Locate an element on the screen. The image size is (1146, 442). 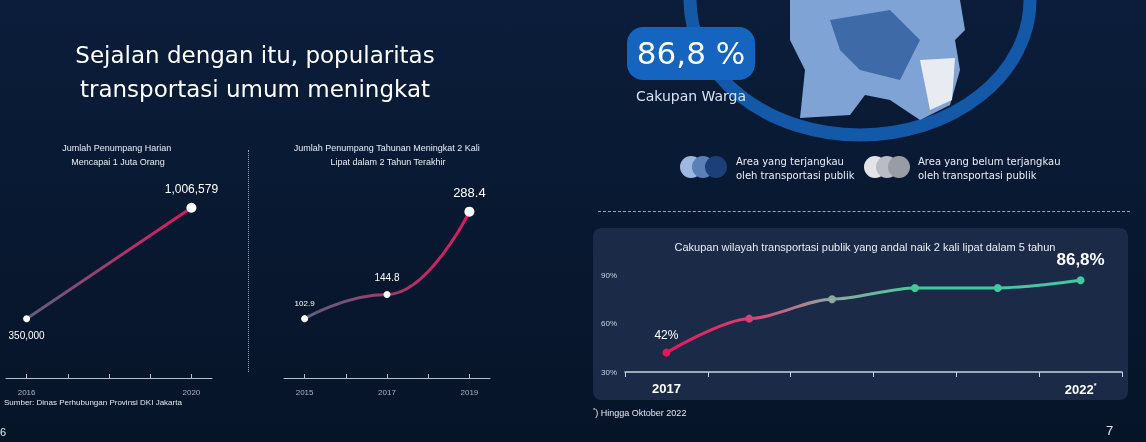
data-label: 86,8% is located at coordinates (1080, 260).